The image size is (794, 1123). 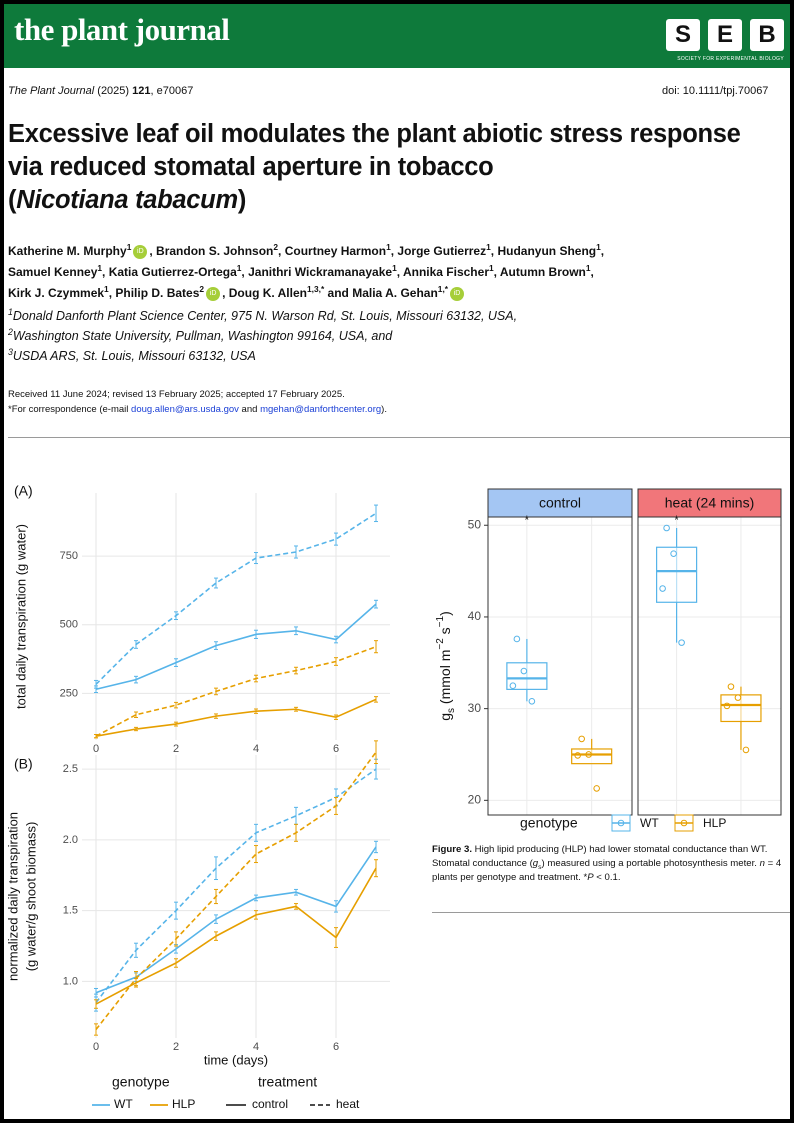 I want to click on journal-banner, so click(x=397, y=36).